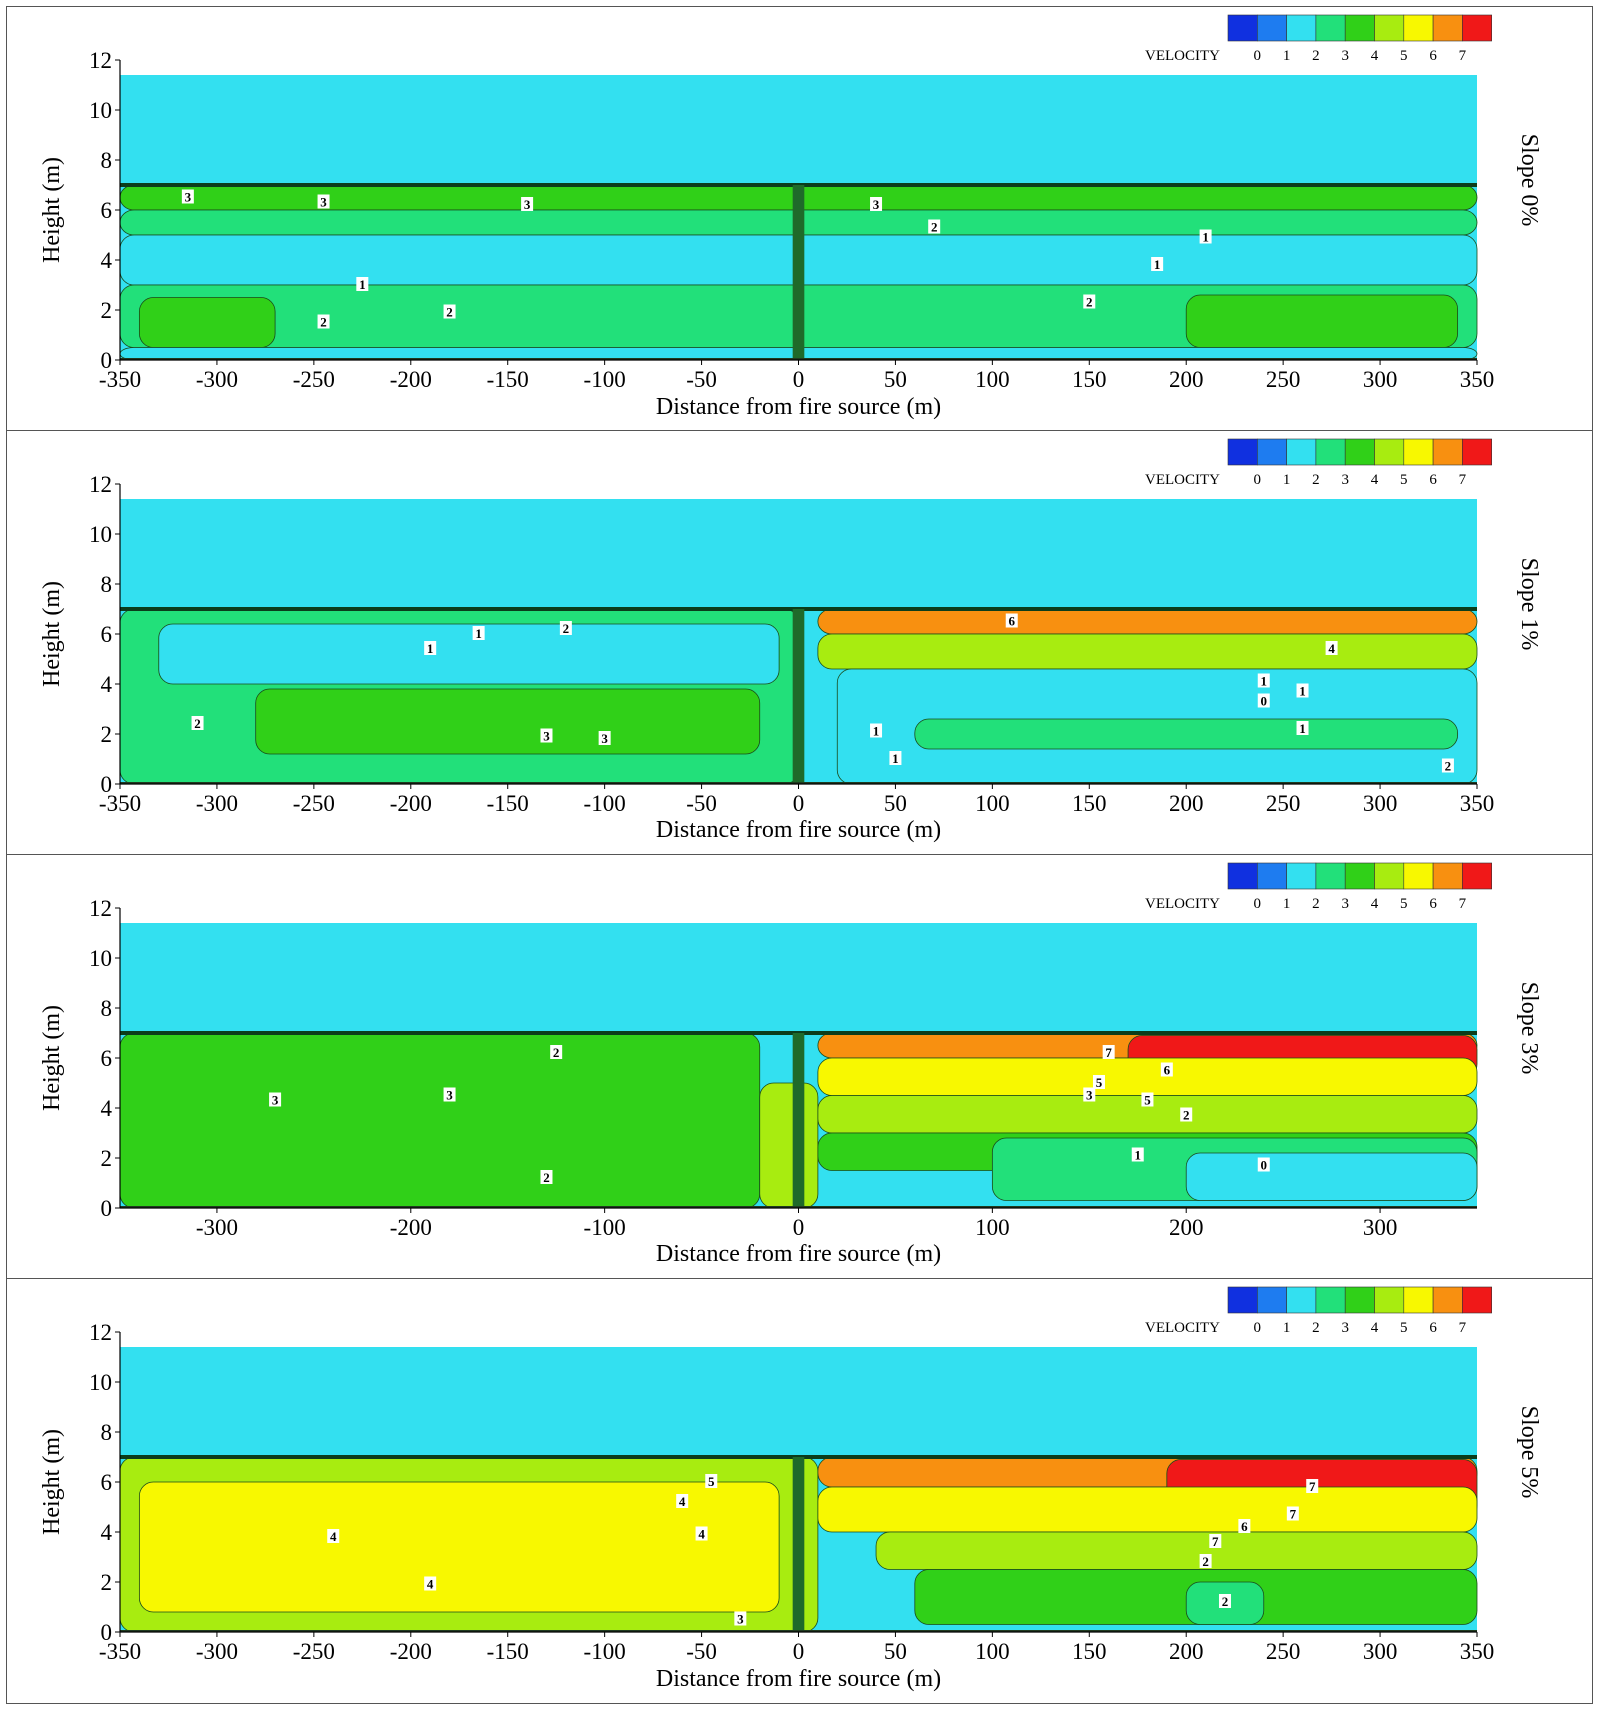 This screenshot has height=1710, width=1599. I want to click on legend-level-label: 3, so click(1345, 480).